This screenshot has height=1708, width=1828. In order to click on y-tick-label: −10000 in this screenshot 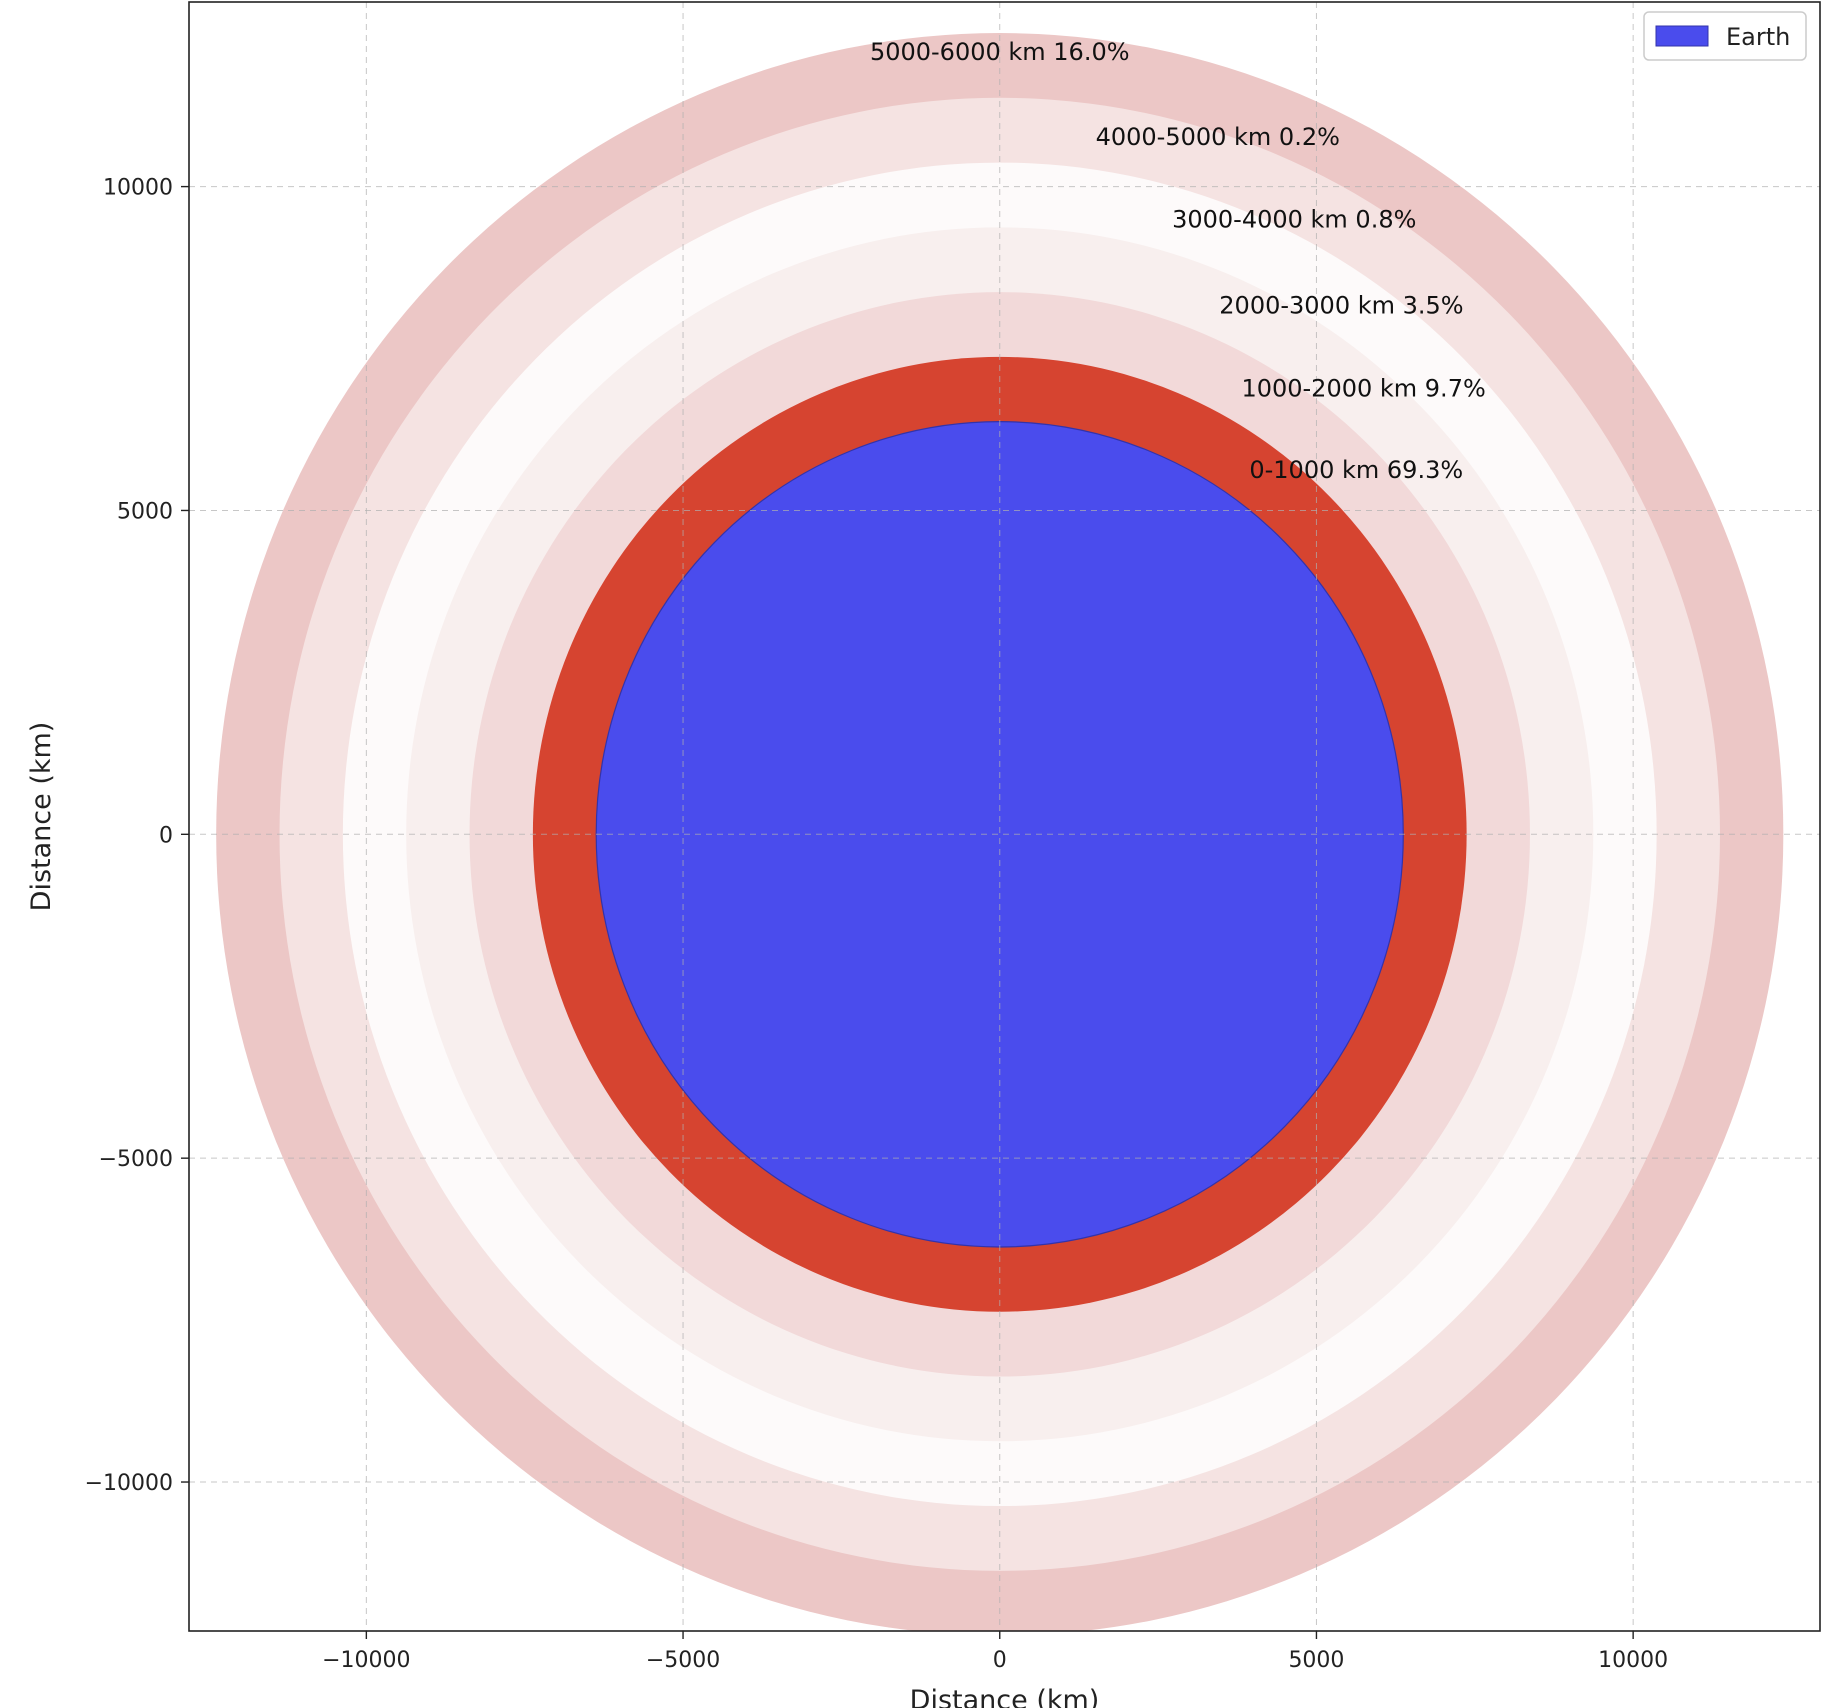, I will do `click(129, 1483)`.